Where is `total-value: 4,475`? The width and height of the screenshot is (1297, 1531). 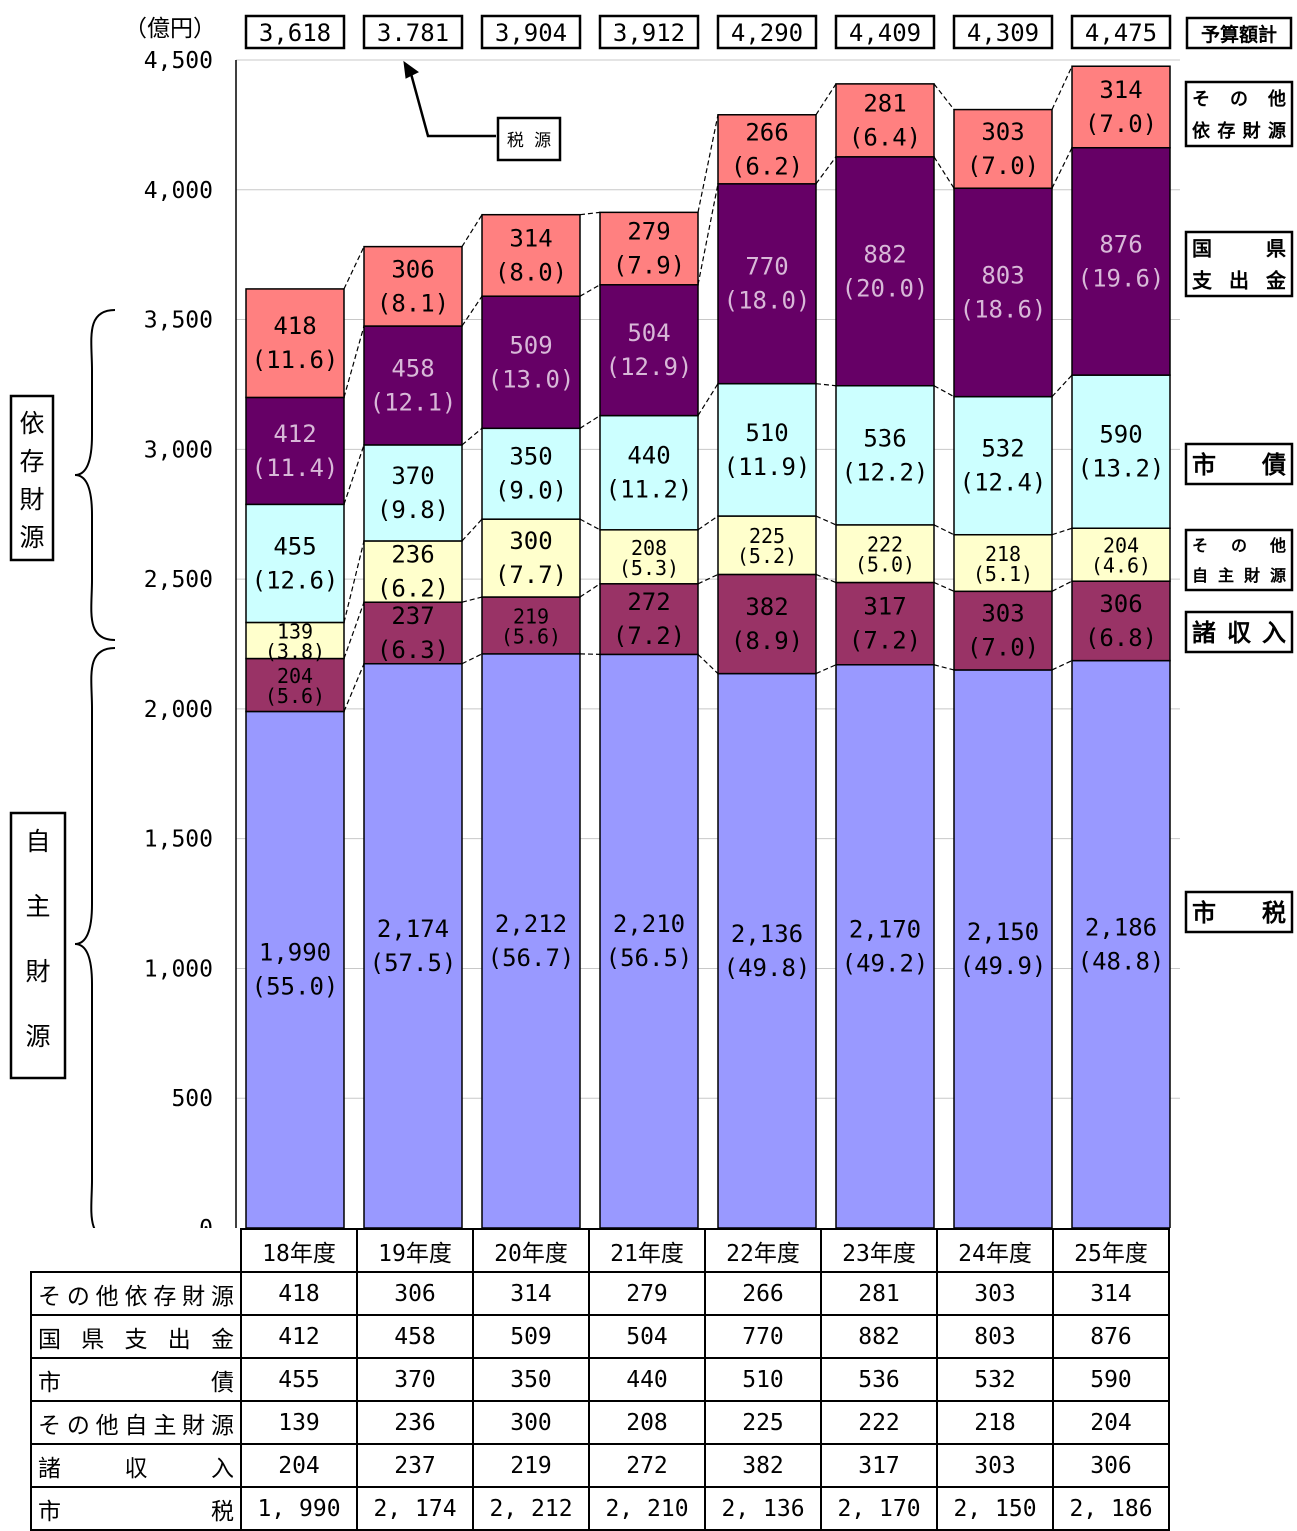
total-value: 4,475 is located at coordinates (1121, 33).